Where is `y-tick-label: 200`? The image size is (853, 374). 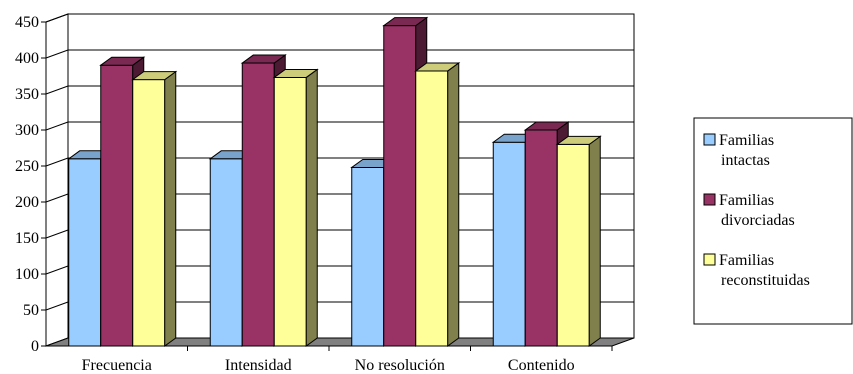
y-tick-label: 200 is located at coordinates (27, 202).